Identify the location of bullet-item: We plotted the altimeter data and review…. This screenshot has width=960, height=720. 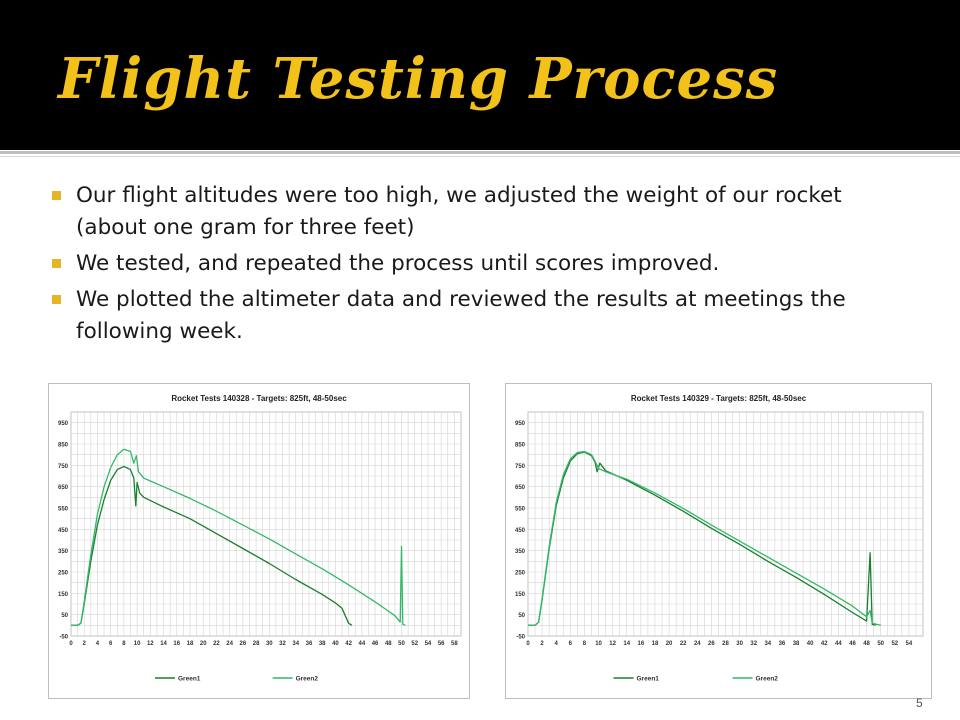
(478, 316).